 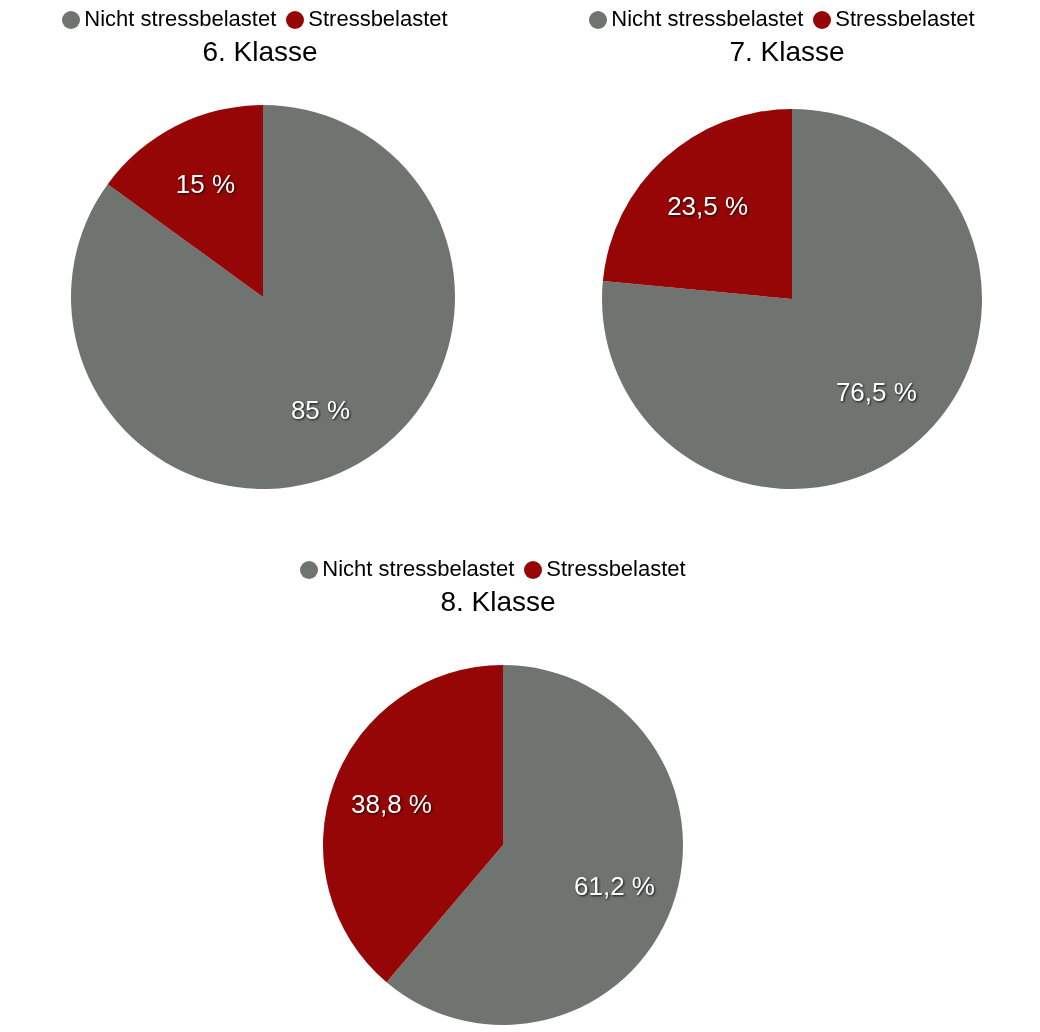 What do you see at coordinates (391, 804) in the screenshot?
I see `data-label: 38,8 %` at bounding box center [391, 804].